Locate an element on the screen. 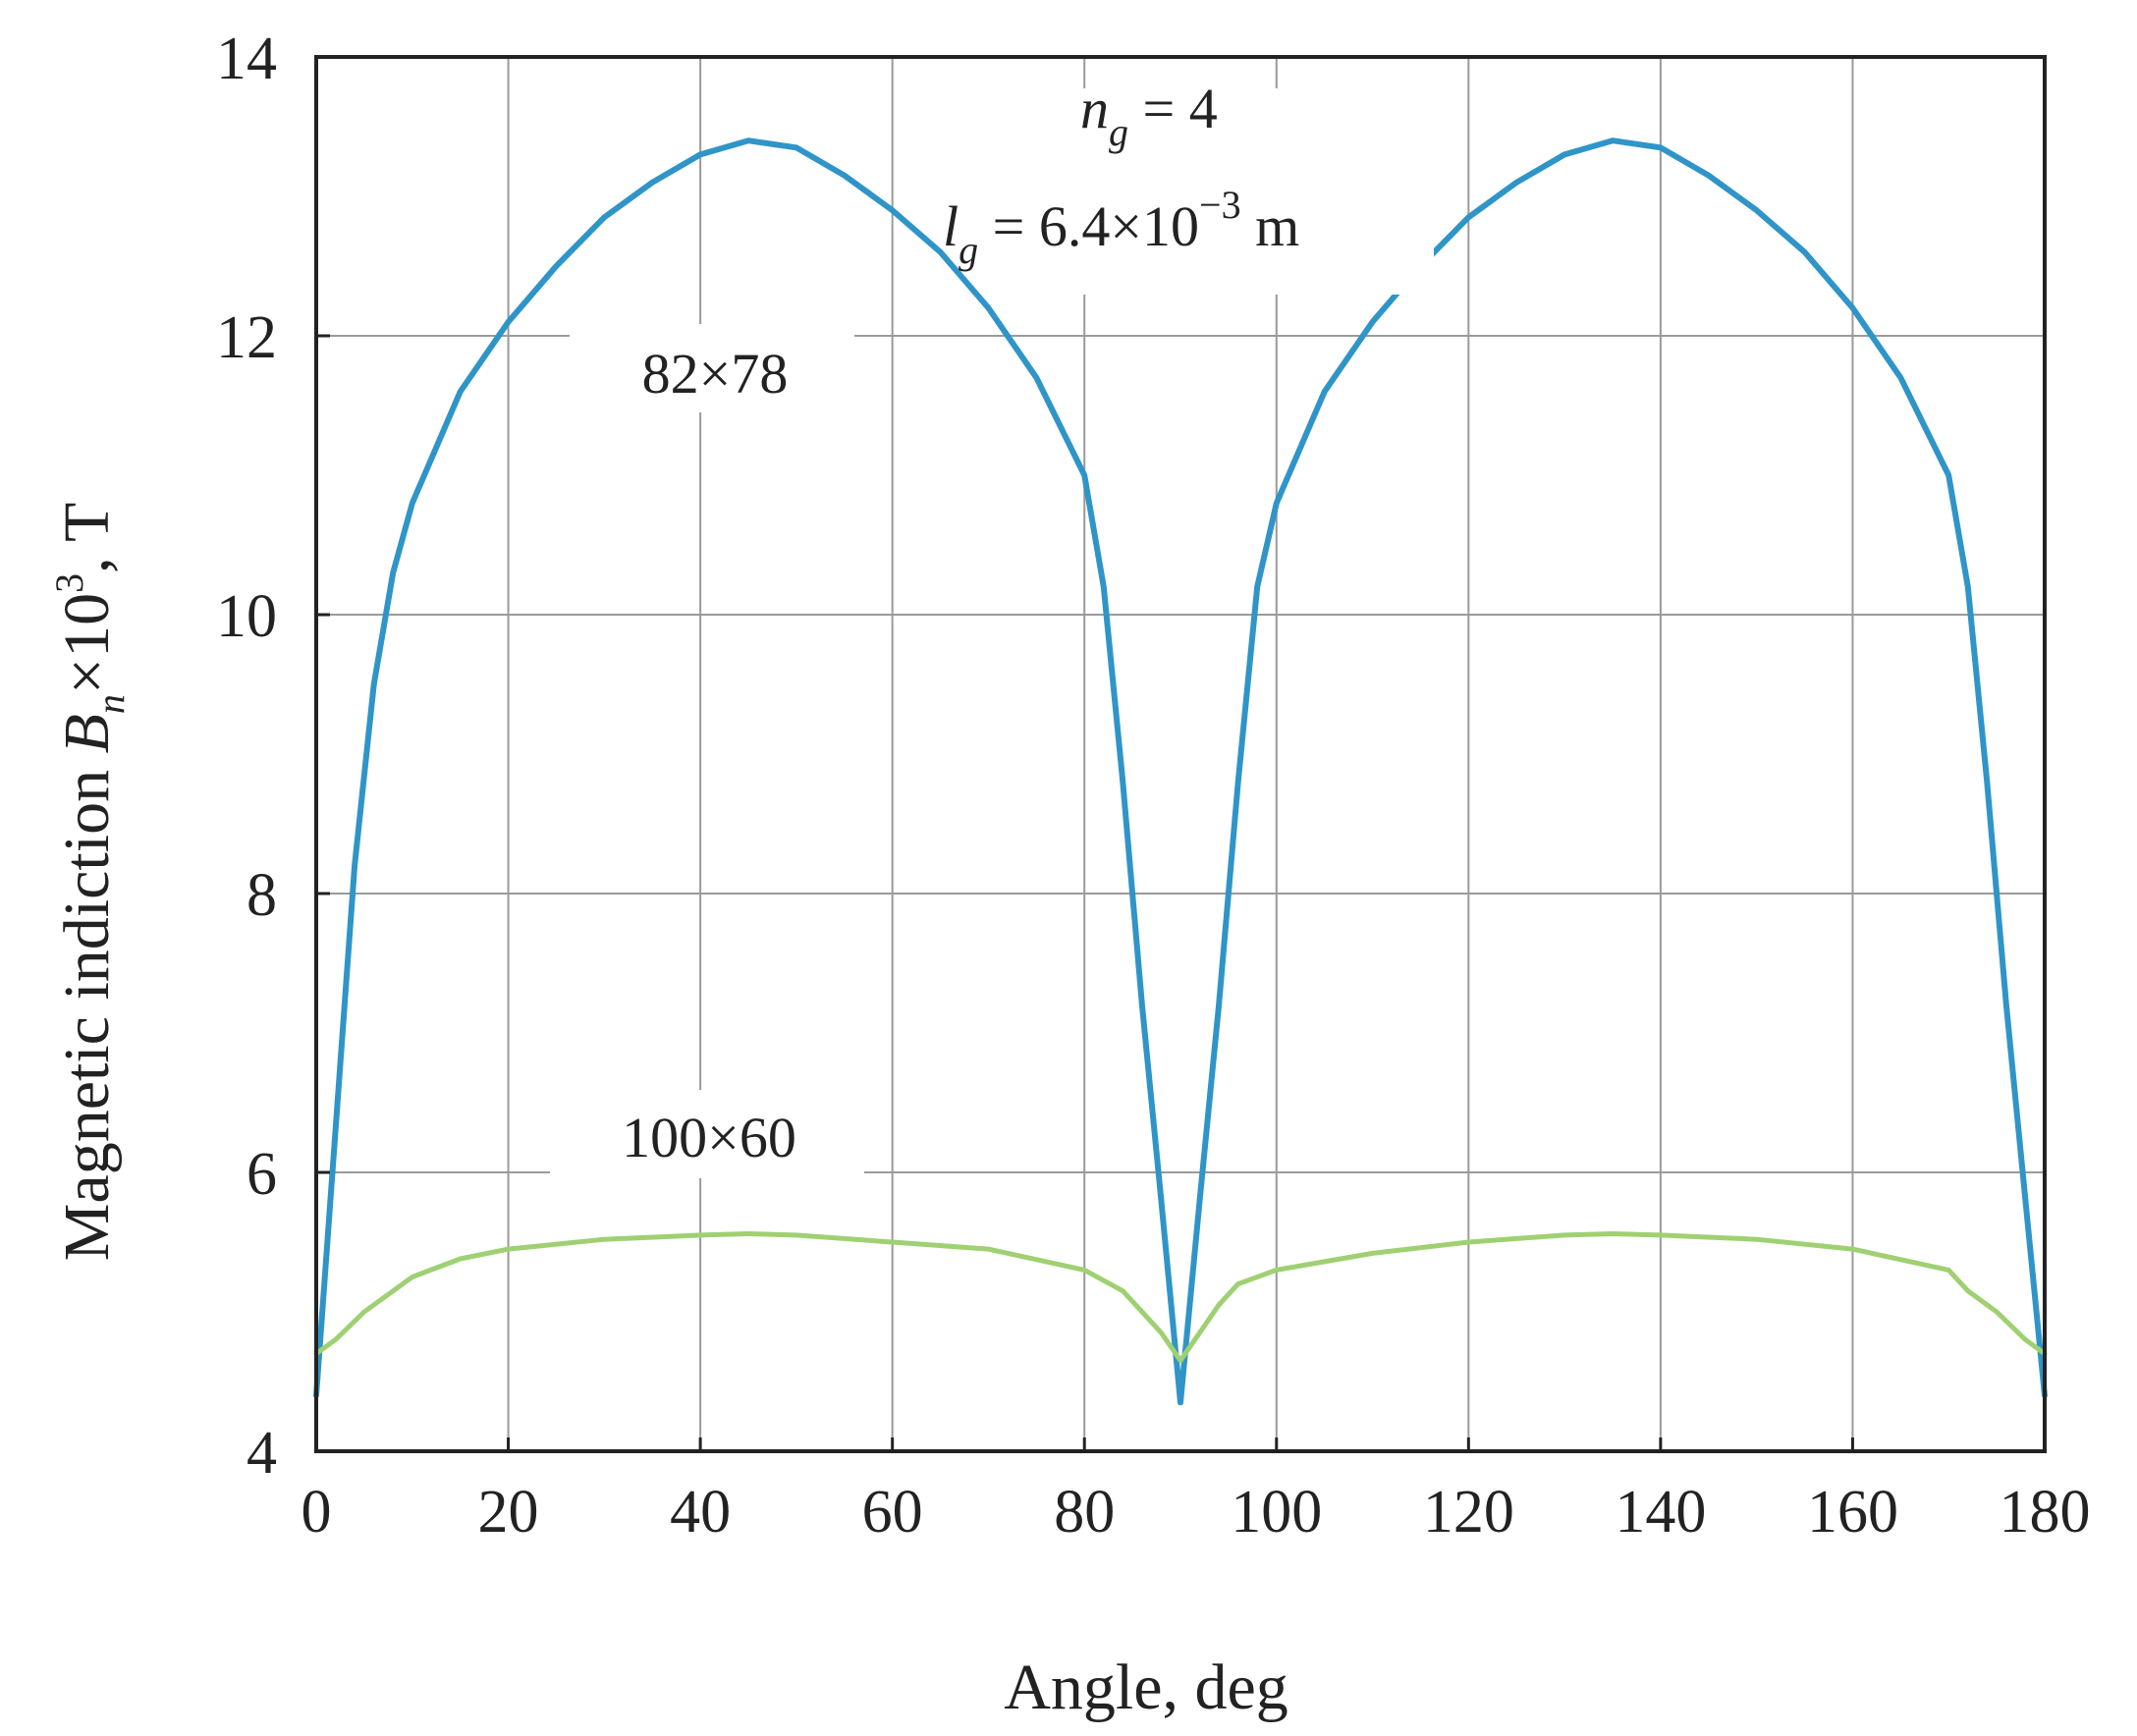  x-axis-title: Angle, deg is located at coordinates (1146, 1687).